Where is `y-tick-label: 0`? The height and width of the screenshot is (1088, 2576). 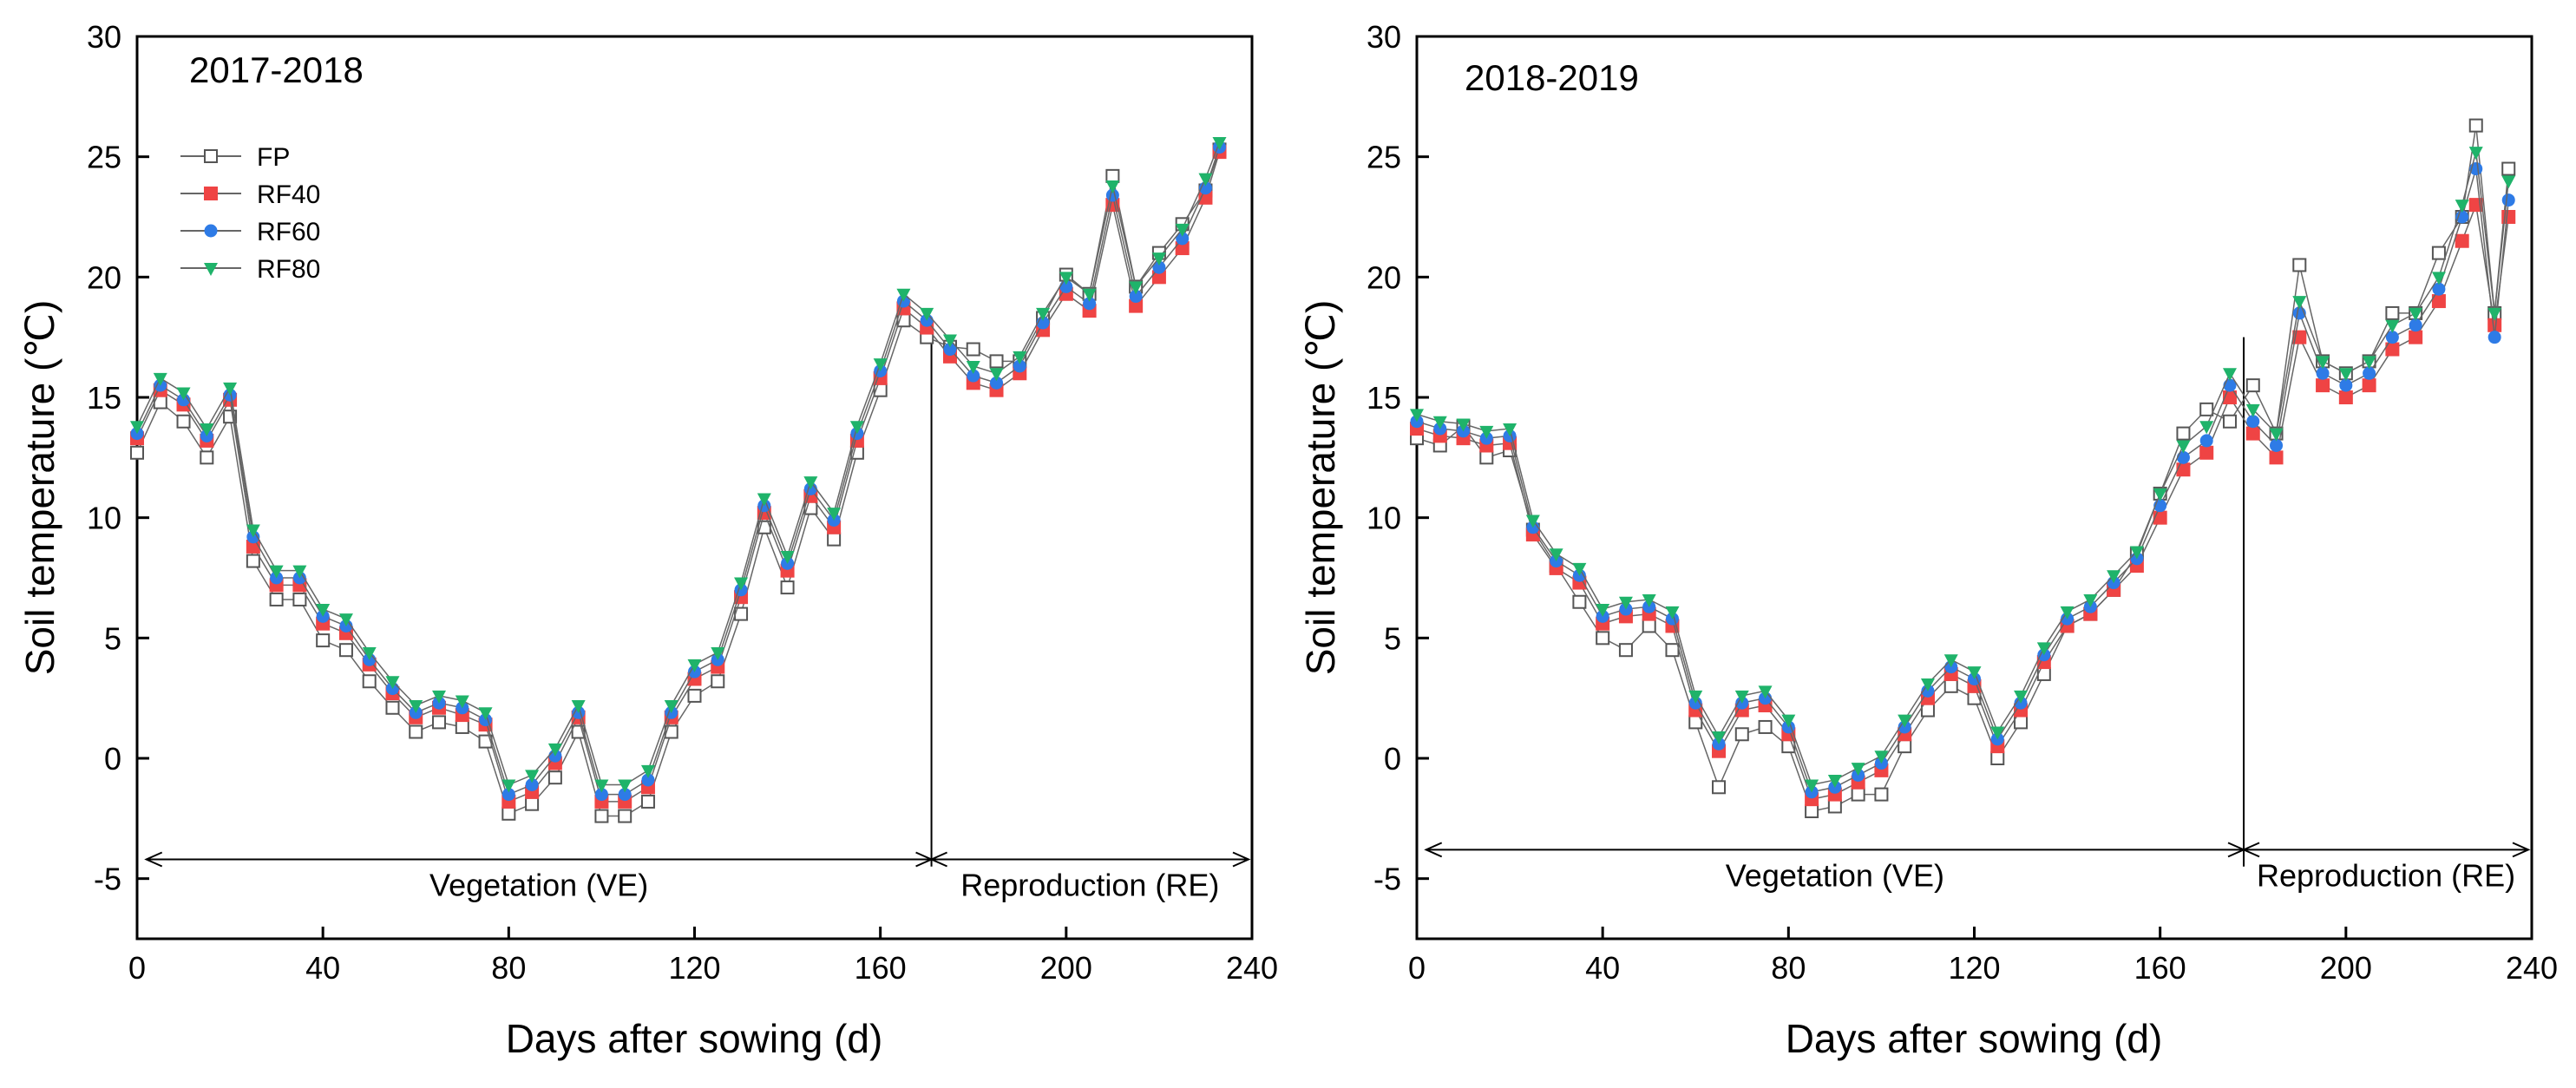
y-tick-label: 0 is located at coordinates (112, 759).